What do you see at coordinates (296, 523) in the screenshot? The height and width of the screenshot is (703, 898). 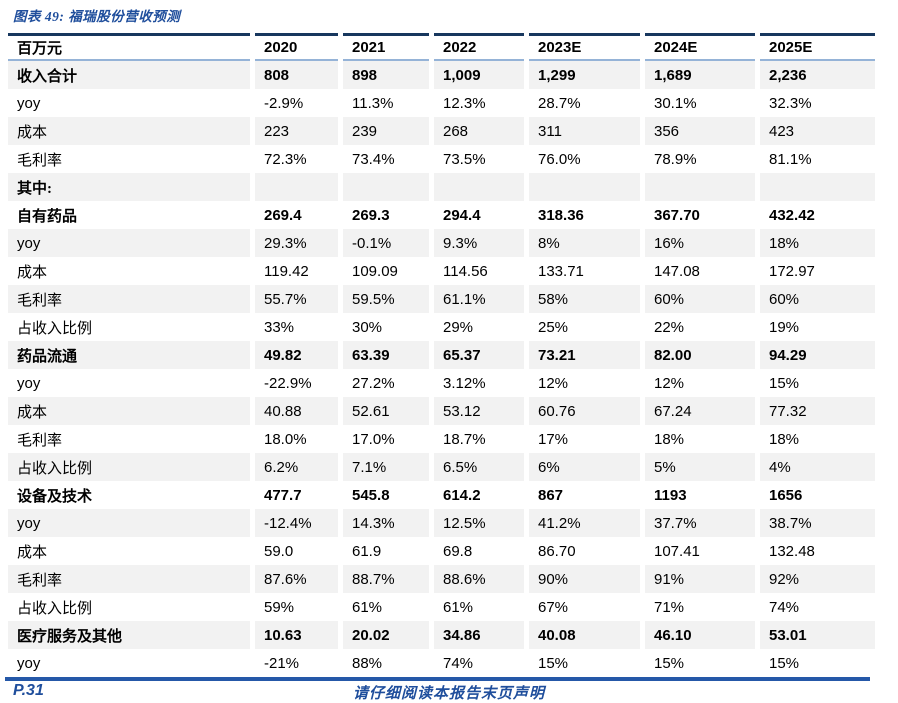 I see `cell-value: -12.4%` at bounding box center [296, 523].